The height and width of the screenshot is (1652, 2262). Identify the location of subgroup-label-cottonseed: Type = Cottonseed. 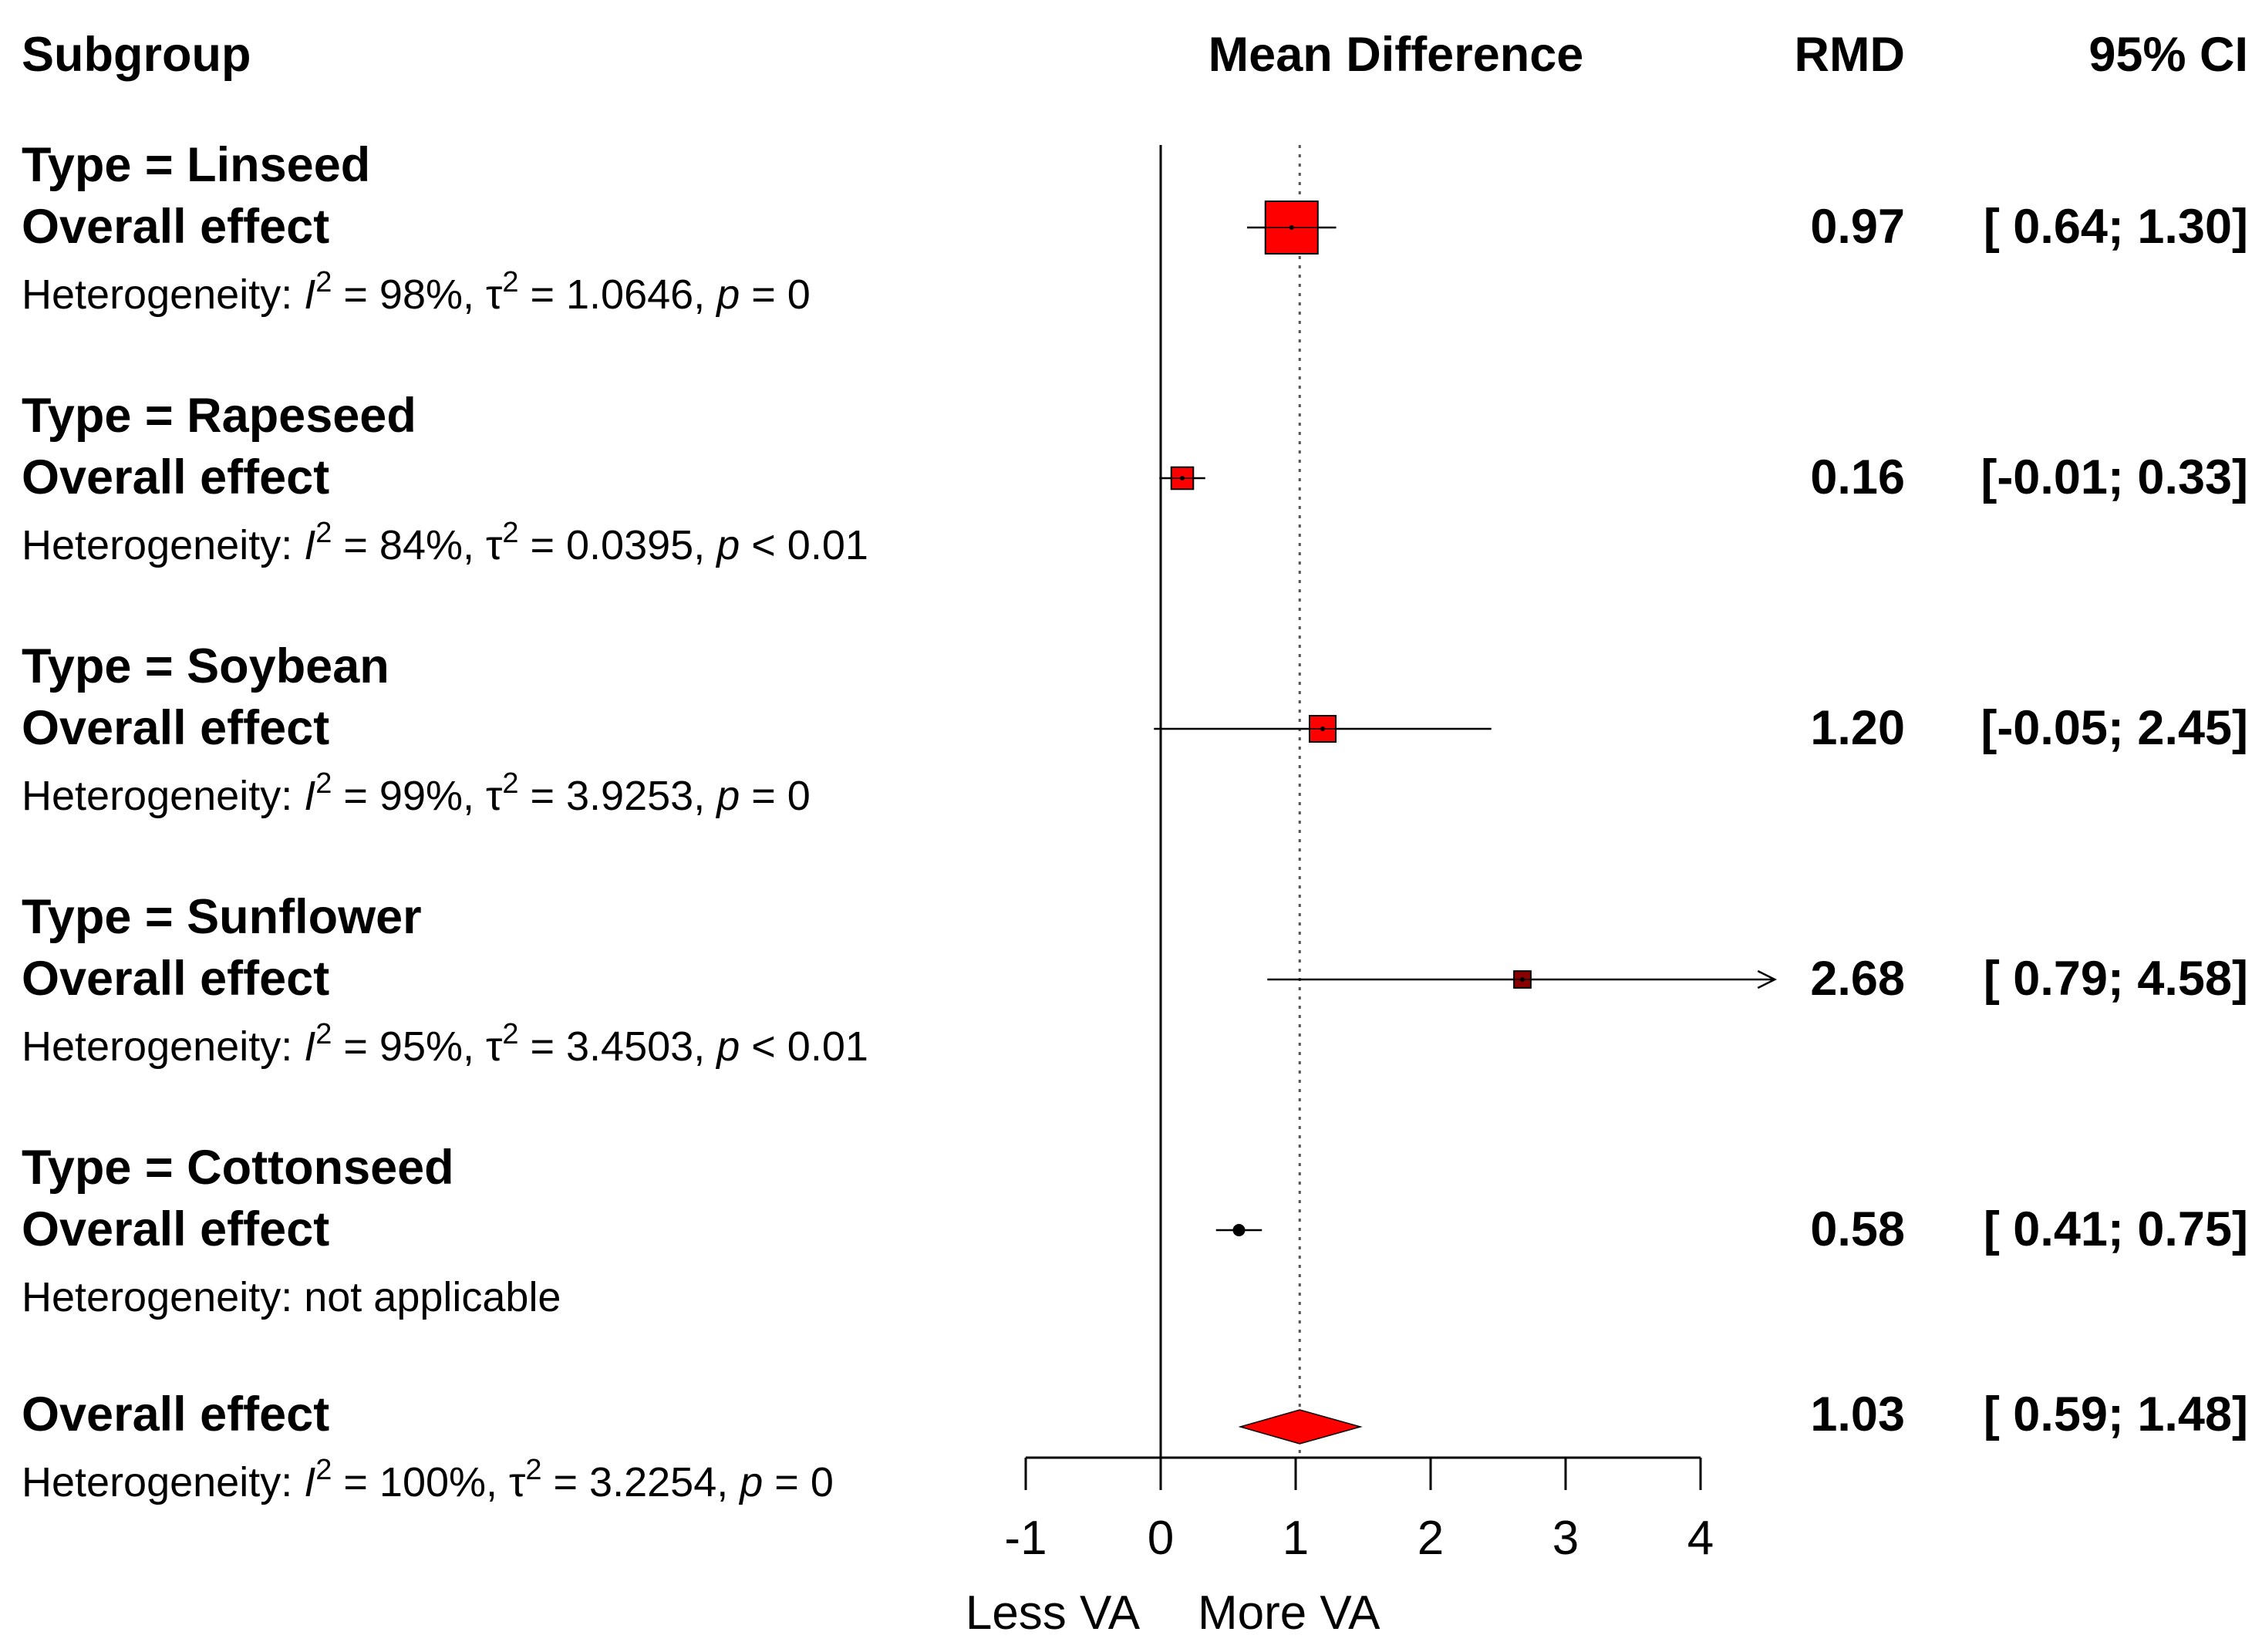
(238, 1168).